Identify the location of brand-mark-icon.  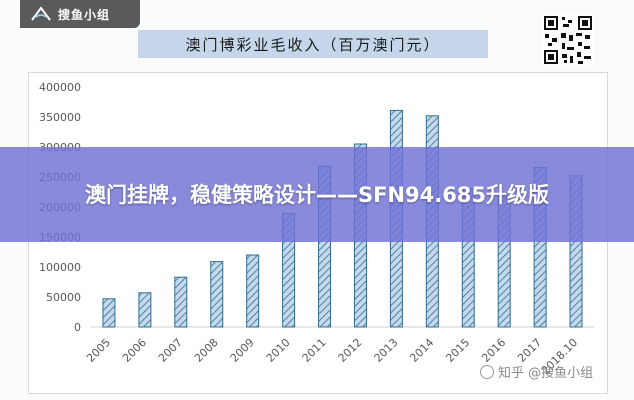
(41, 13).